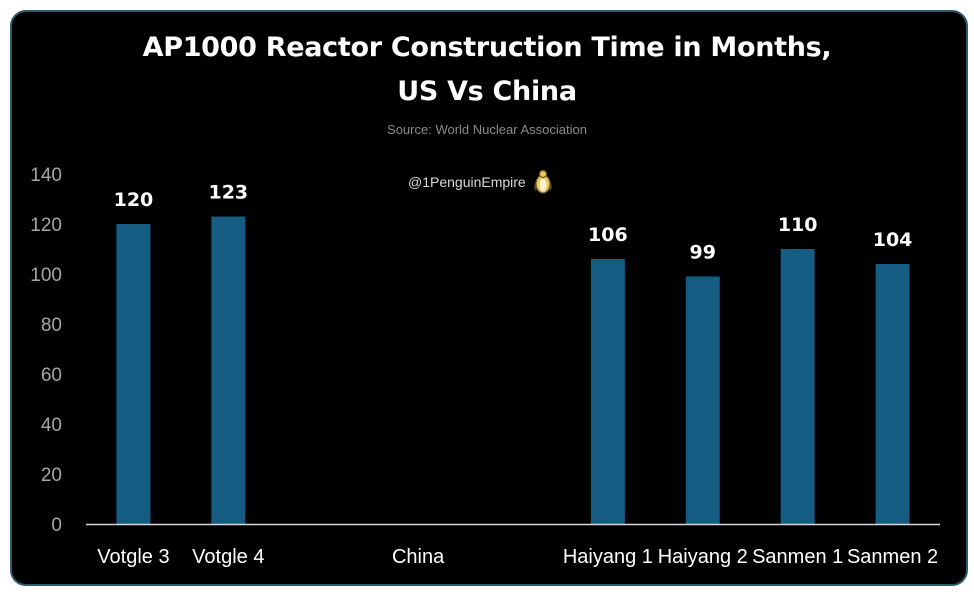  What do you see at coordinates (46, 275) in the screenshot?
I see `y-tick-label: 100` at bounding box center [46, 275].